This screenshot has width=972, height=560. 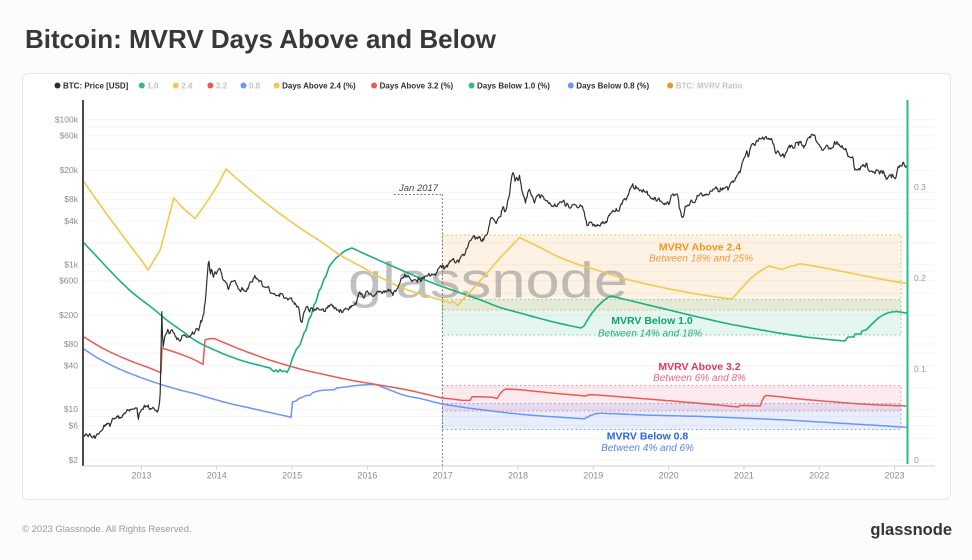 I want to click on svg-text: $2, so click(x=74, y=460).